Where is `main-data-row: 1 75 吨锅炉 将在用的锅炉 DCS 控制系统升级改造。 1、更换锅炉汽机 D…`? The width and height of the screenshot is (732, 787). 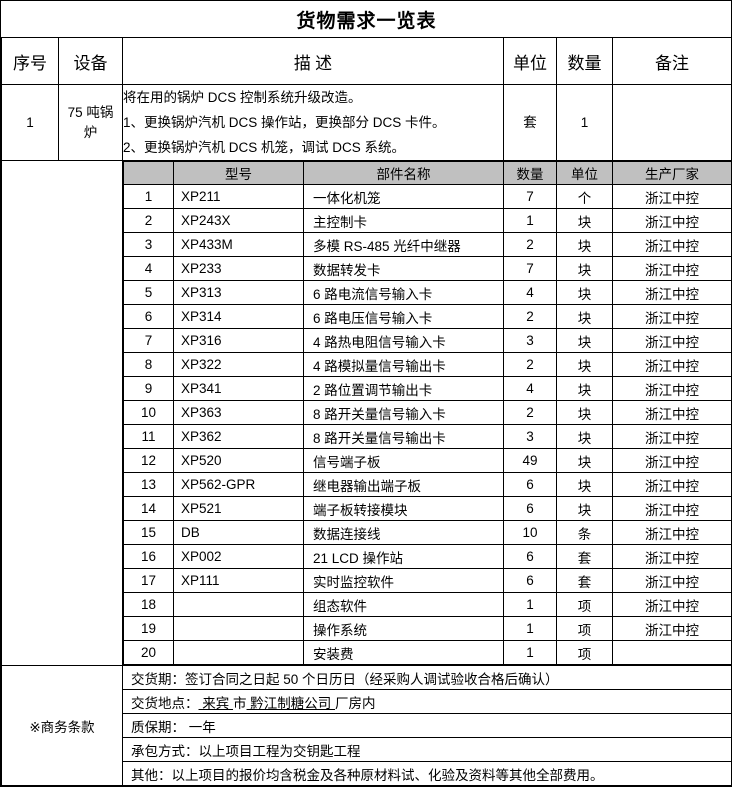
main-data-row: 1 75 吨锅炉 将在用的锅炉 DCS 控制系统升级改造。 1、更换锅炉汽机 D… is located at coordinates (366, 122).